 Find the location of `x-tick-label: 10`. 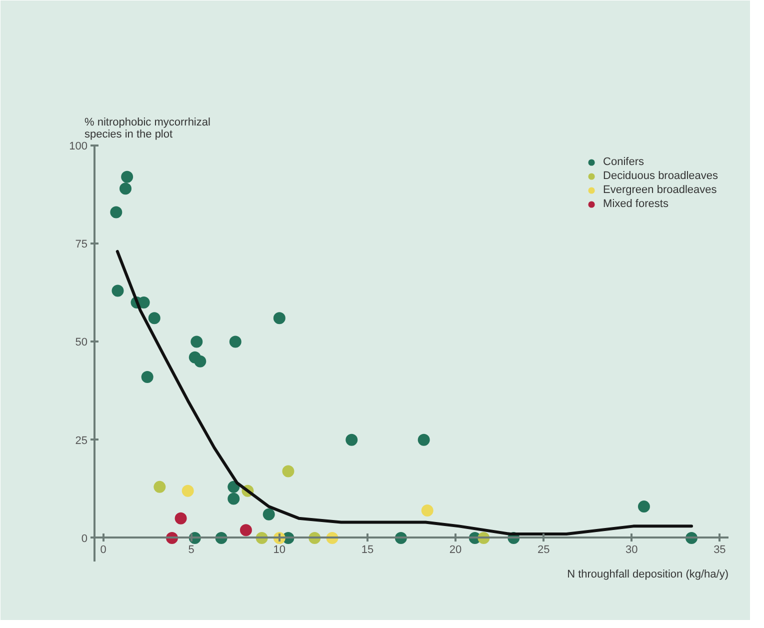

x-tick-label: 10 is located at coordinates (279, 550).